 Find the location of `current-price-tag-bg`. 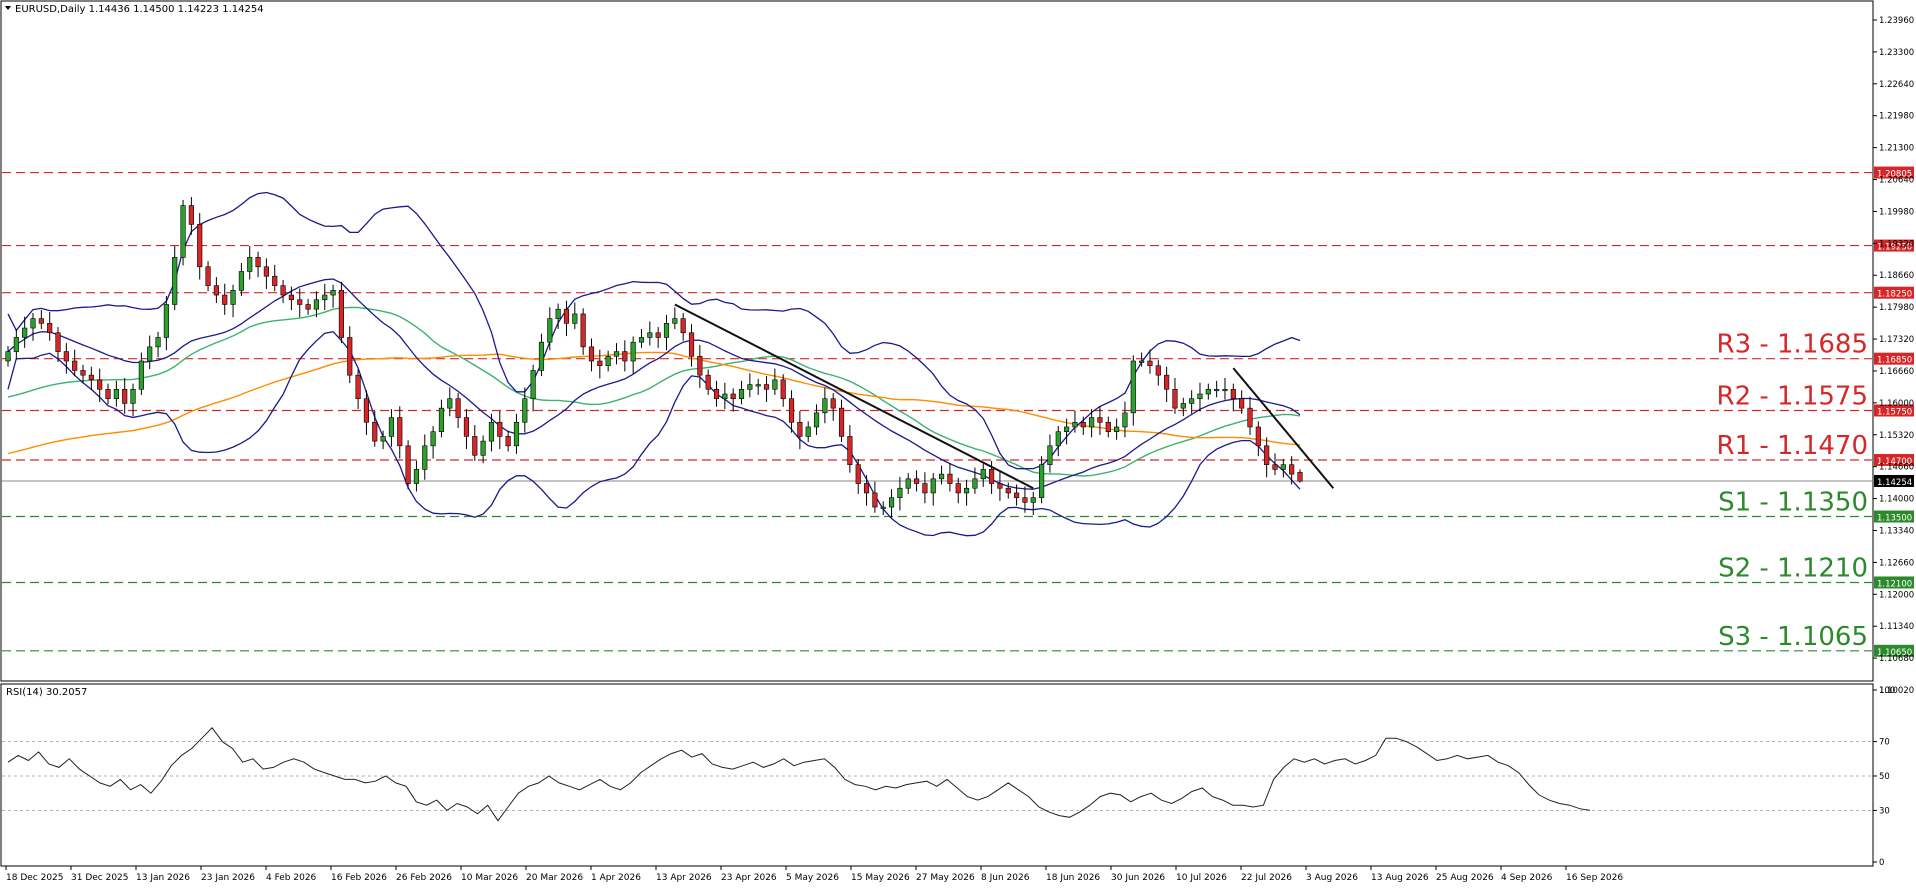

current-price-tag-bg is located at coordinates (1894, 480).